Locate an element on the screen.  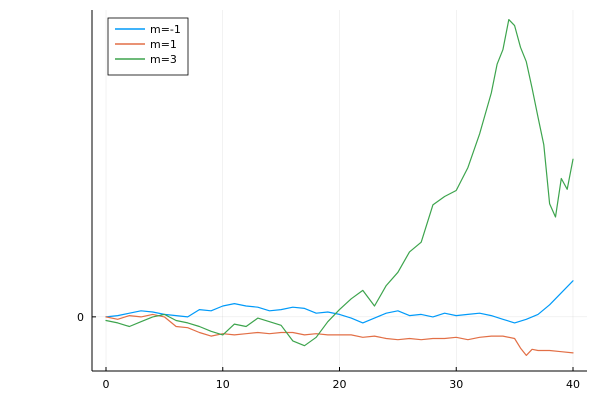
legend-label: m=1 is located at coordinates (163, 44).